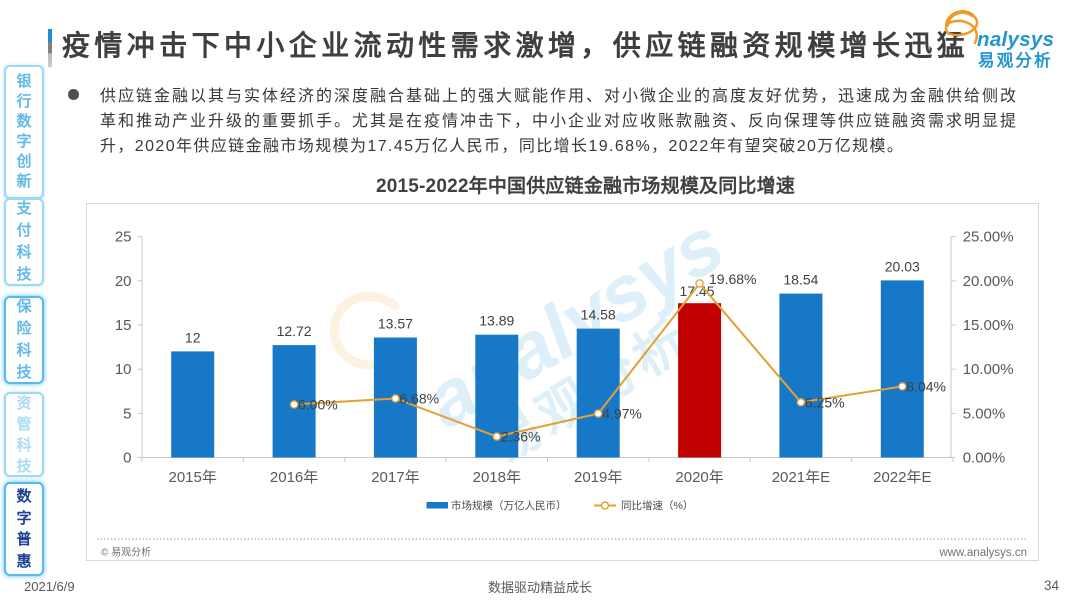 The width and height of the screenshot is (1080, 608). Describe the element at coordinates (1015, 60) in the screenshot. I see `svg-text: 易观分析` at that location.